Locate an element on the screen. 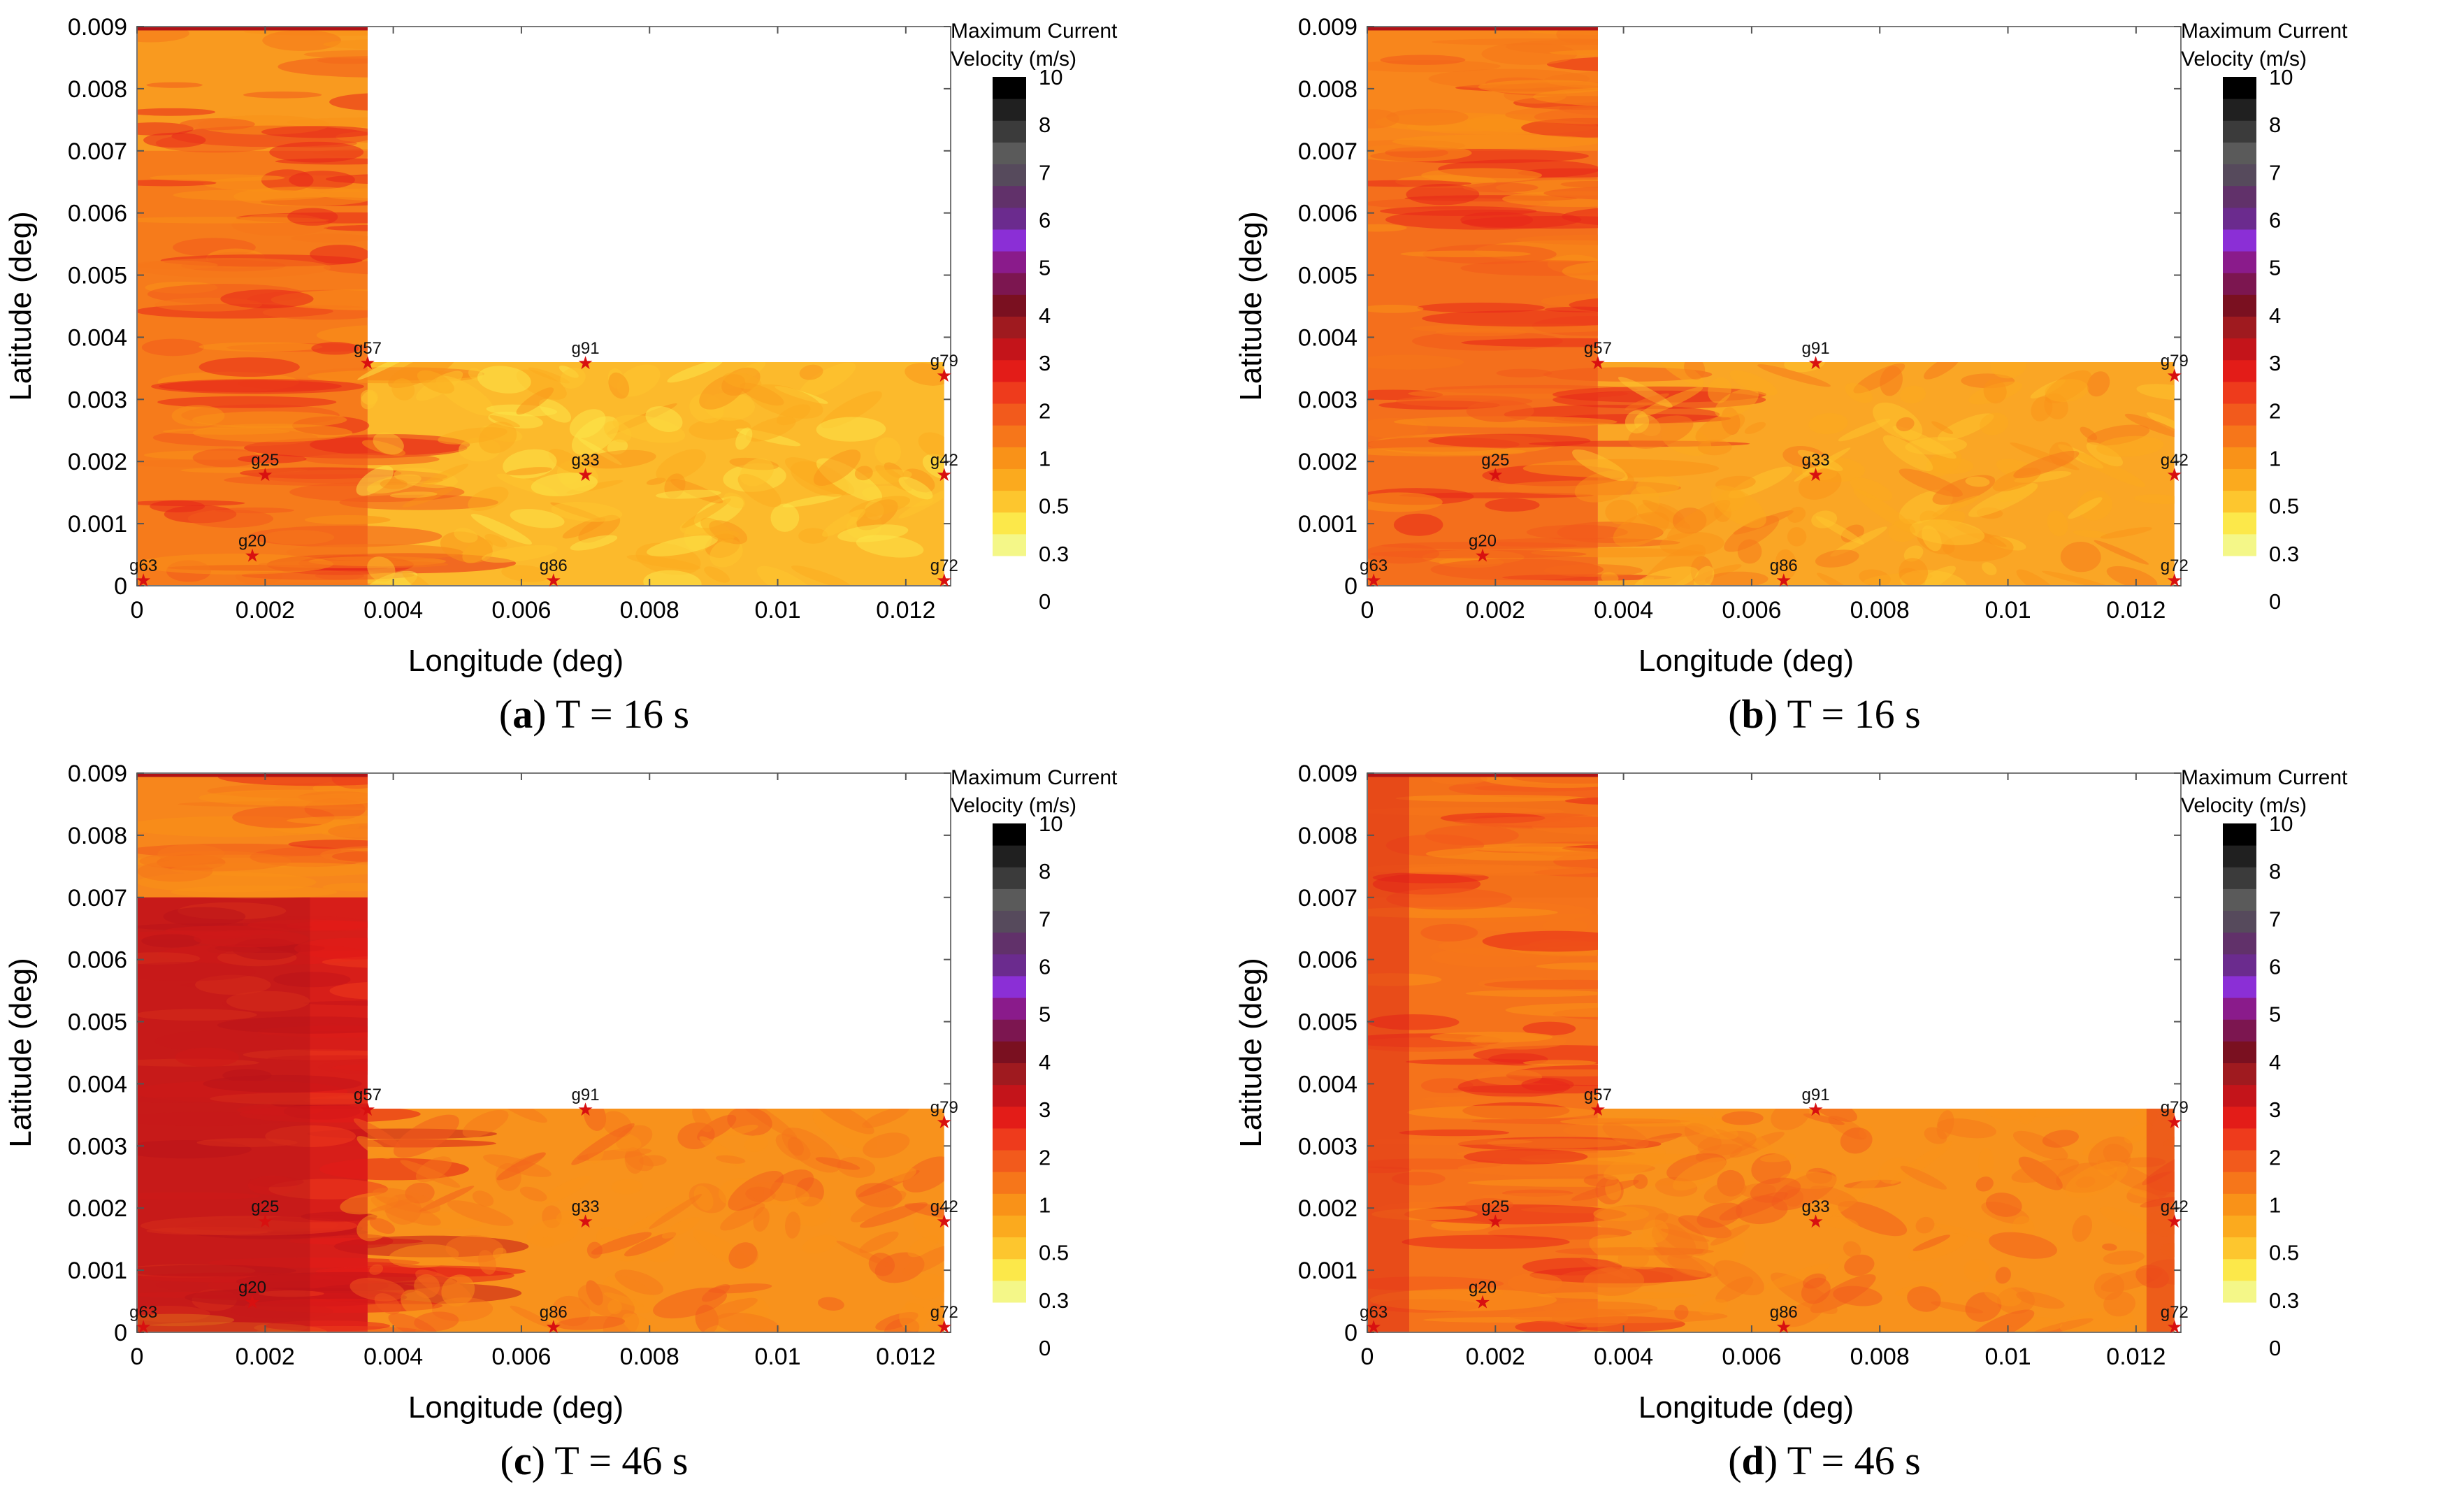  colorbar-label: 1 is located at coordinates (2275, 1205).